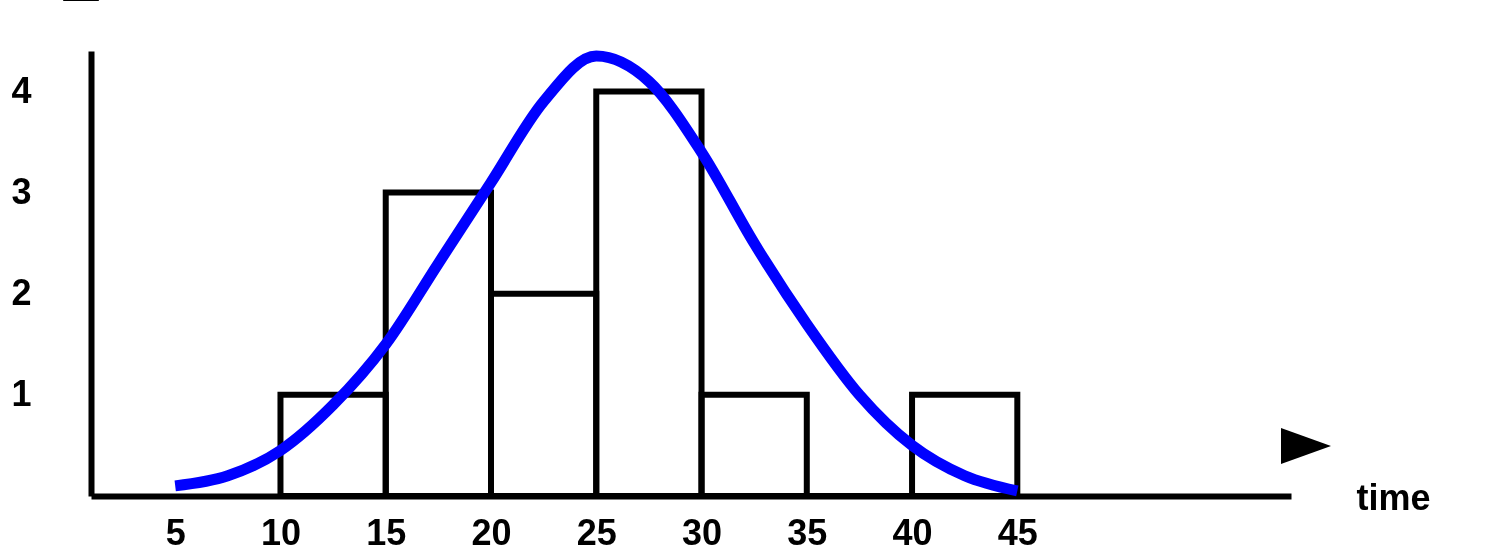  Describe the element at coordinates (21, 293) in the screenshot. I see `y-tick-label: 2` at that location.